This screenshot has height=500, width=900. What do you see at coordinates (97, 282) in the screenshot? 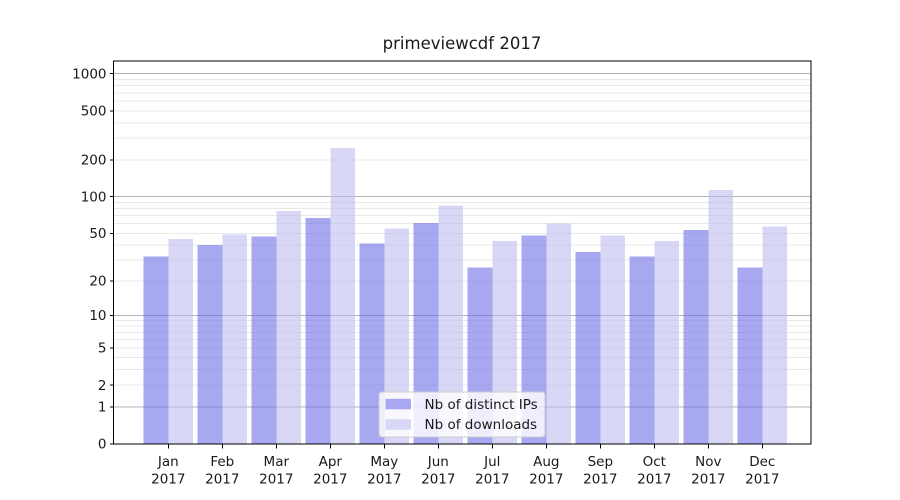
I see `y-tick-label-20: 20` at bounding box center [97, 282].